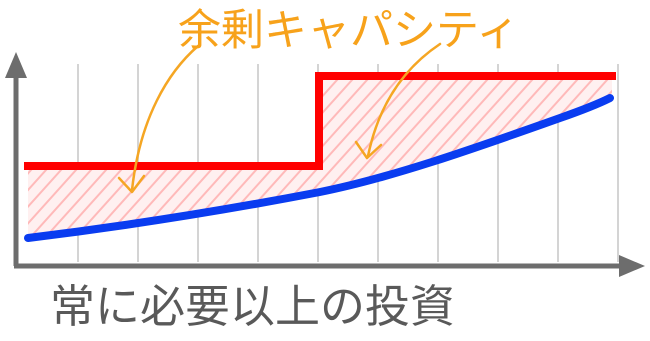 This screenshot has height=341, width=650. What do you see at coordinates (349, 31) in the screenshot?
I see `surplus-capacity-label: 余剰キャパシティ` at bounding box center [349, 31].